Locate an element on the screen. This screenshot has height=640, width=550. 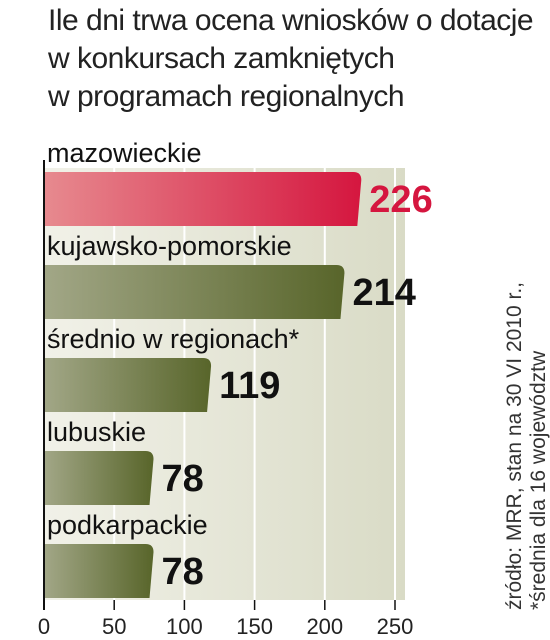
x-tick-label-200: 200 is located at coordinates (324, 626).